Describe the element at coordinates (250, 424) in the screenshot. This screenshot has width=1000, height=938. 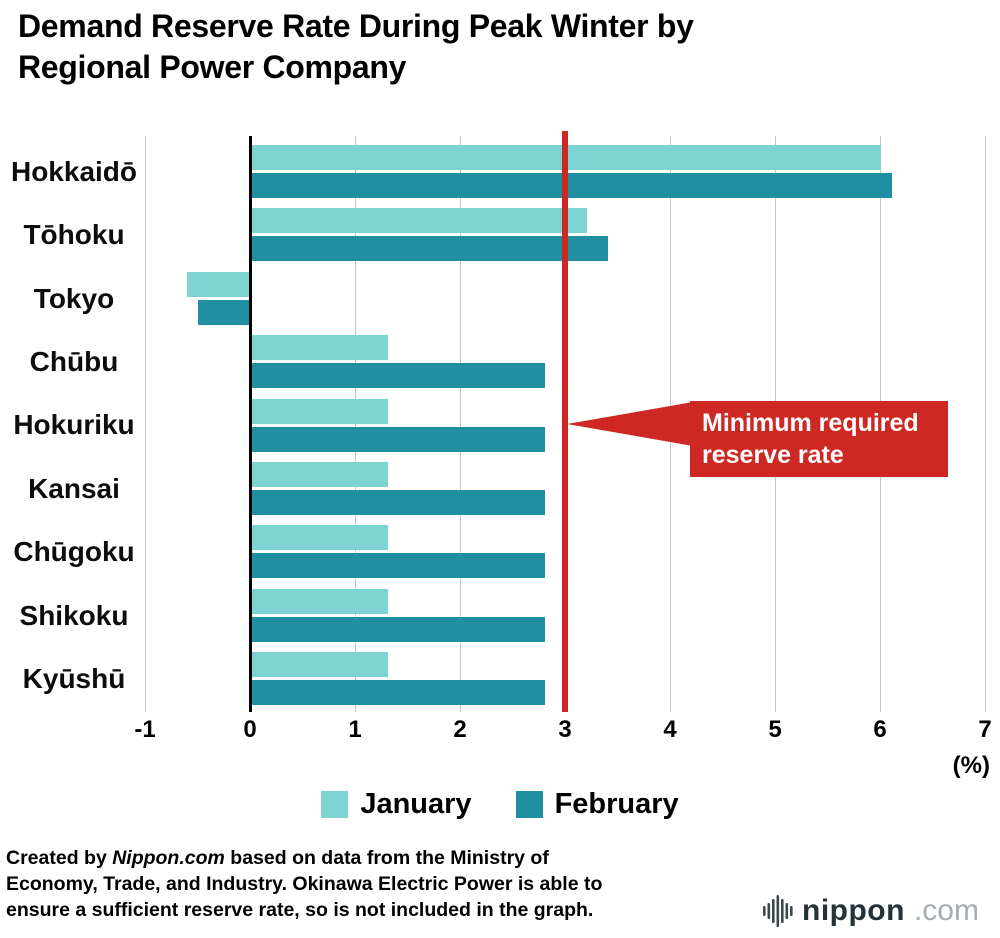
I see `zero-axis-line` at that location.